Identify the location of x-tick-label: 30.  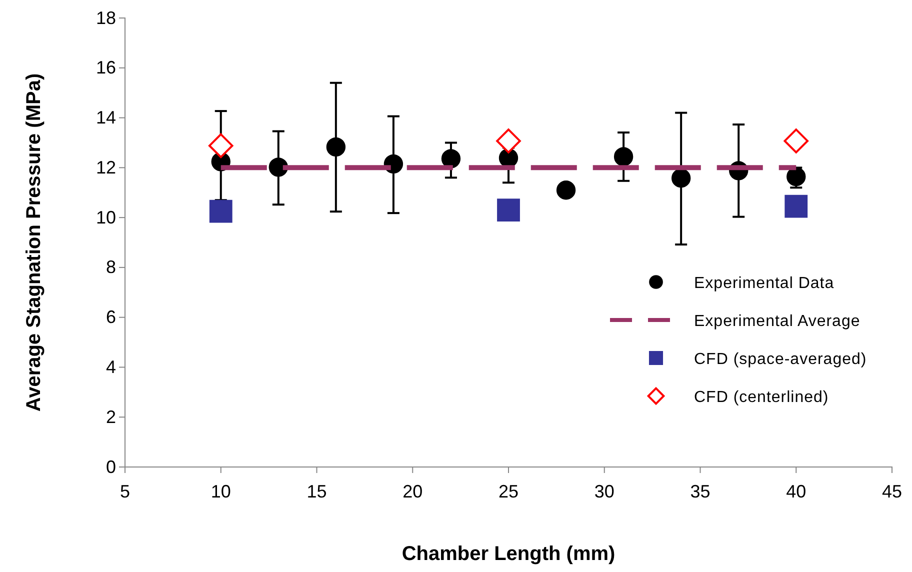
(604, 492).